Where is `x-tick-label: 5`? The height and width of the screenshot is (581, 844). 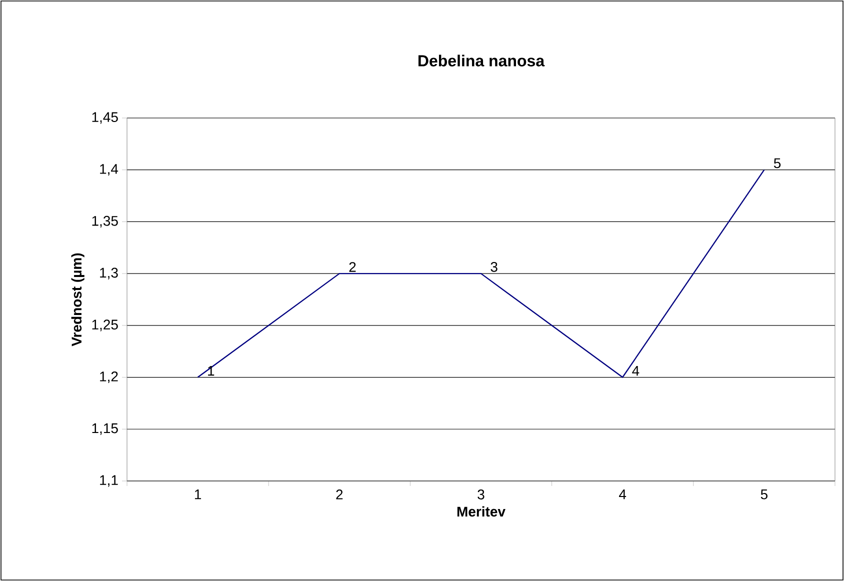
x-tick-label: 5 is located at coordinates (764, 495).